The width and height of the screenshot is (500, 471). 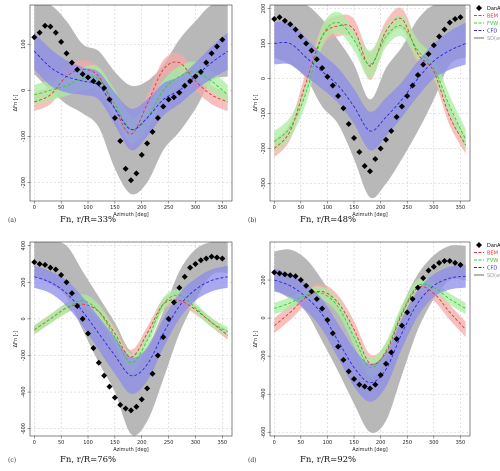 What do you see at coordinates (24, 136) in the screenshot?
I see `y-tick-label: -100` at bounding box center [24, 136].